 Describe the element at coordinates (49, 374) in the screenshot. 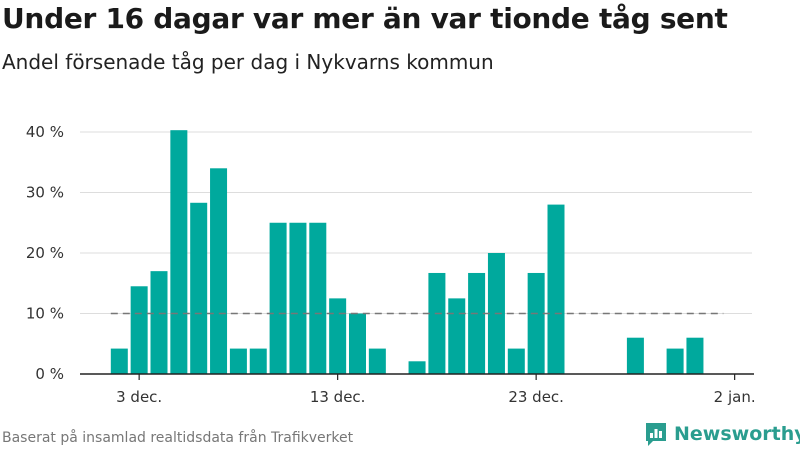

I see `y-tick-label: 0 %` at that location.